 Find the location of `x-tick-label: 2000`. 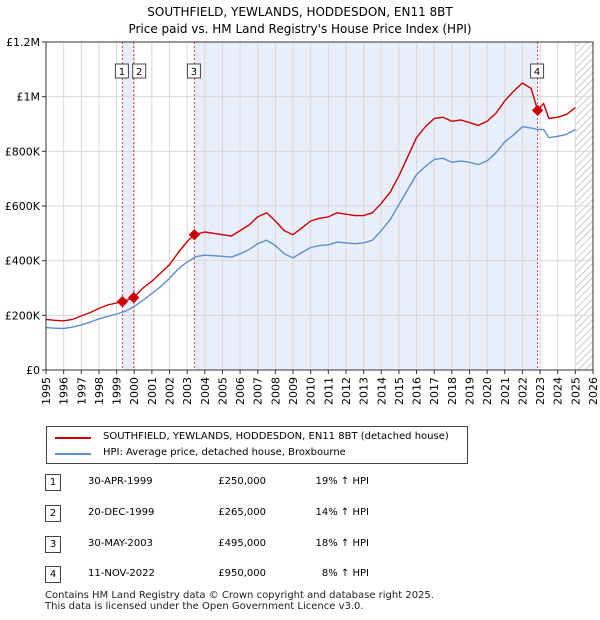

x-tick-label: 2000 is located at coordinates (134, 391).